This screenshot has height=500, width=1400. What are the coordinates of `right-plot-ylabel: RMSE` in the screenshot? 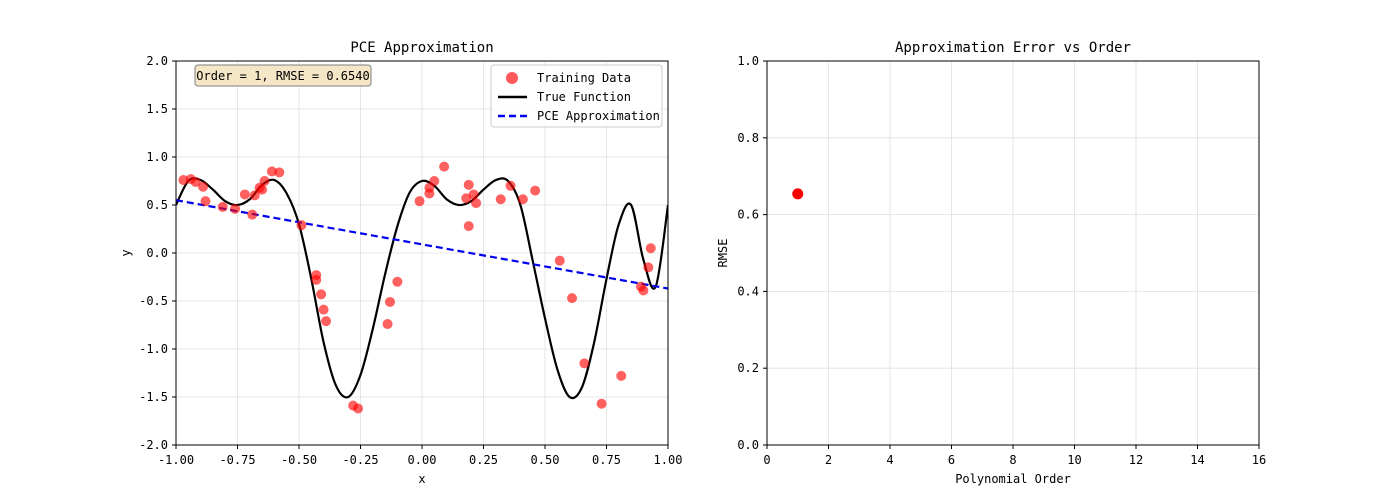 It's located at (723, 253).